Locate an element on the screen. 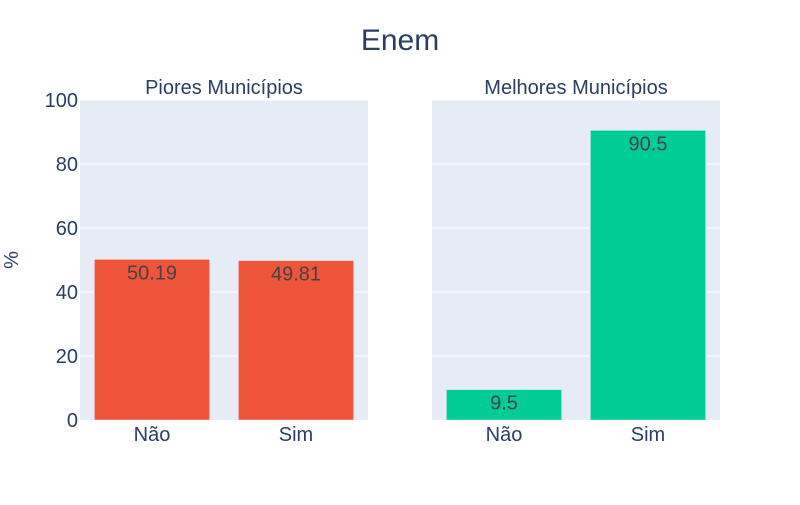 The height and width of the screenshot is (505, 800). subplot-title: Piores Municípios is located at coordinates (224, 88).